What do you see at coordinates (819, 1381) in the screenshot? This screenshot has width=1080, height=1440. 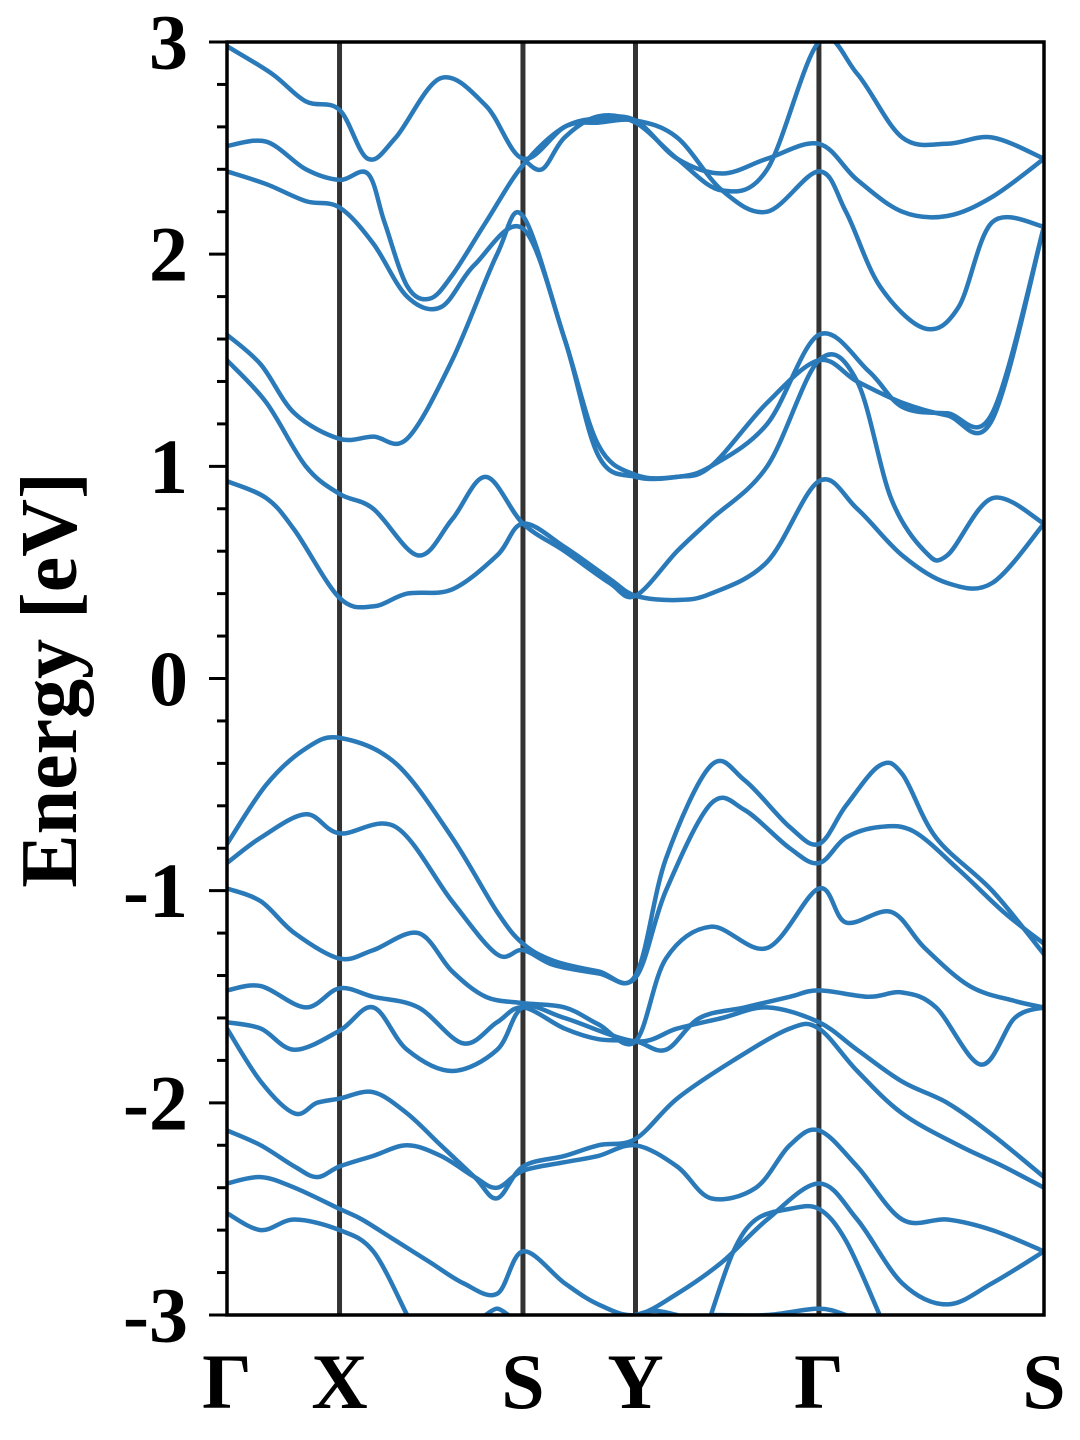 I see `kpoint-label-4: Γ` at bounding box center [819, 1381].